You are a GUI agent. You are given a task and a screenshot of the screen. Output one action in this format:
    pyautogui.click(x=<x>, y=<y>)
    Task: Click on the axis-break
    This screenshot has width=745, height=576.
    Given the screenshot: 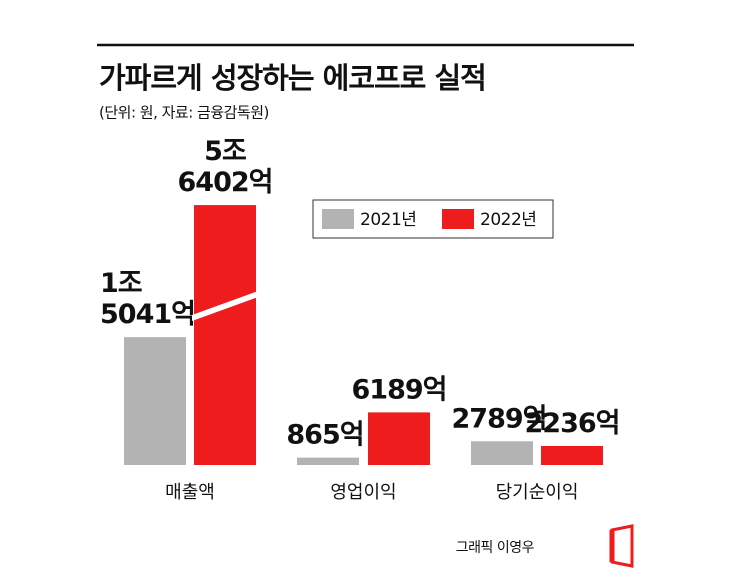 What is the action you would take?
    pyautogui.click(x=225, y=306)
    